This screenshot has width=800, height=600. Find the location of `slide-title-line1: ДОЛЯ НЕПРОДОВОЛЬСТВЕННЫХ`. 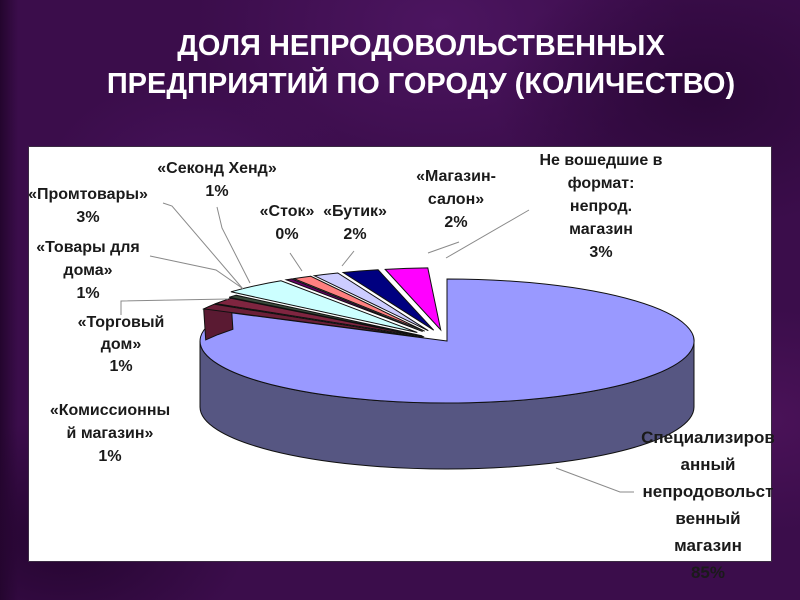

slide-title-line1: ДОЛЯ НЕПРОДОВОЛЬСТВЕННЫХ is located at coordinates (421, 46).